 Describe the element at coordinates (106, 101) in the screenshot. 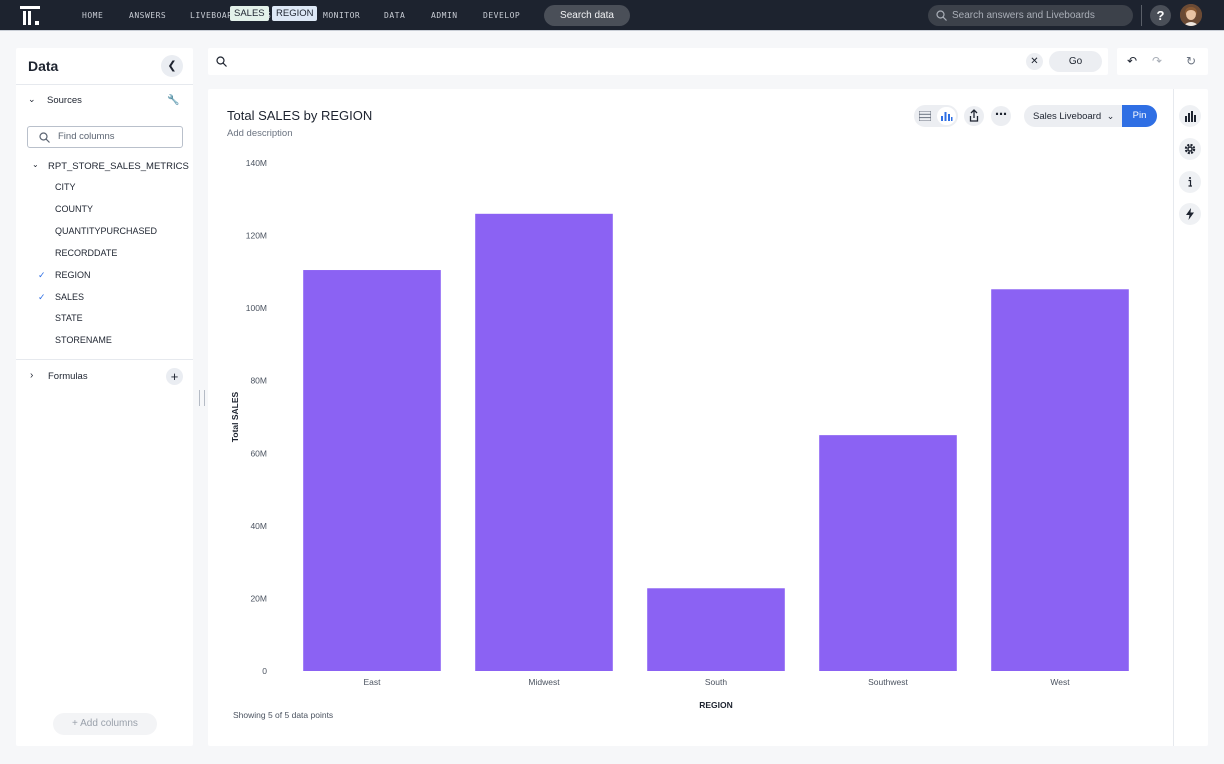

I see `sources-section-toggle: ⌄ Sources` at that location.